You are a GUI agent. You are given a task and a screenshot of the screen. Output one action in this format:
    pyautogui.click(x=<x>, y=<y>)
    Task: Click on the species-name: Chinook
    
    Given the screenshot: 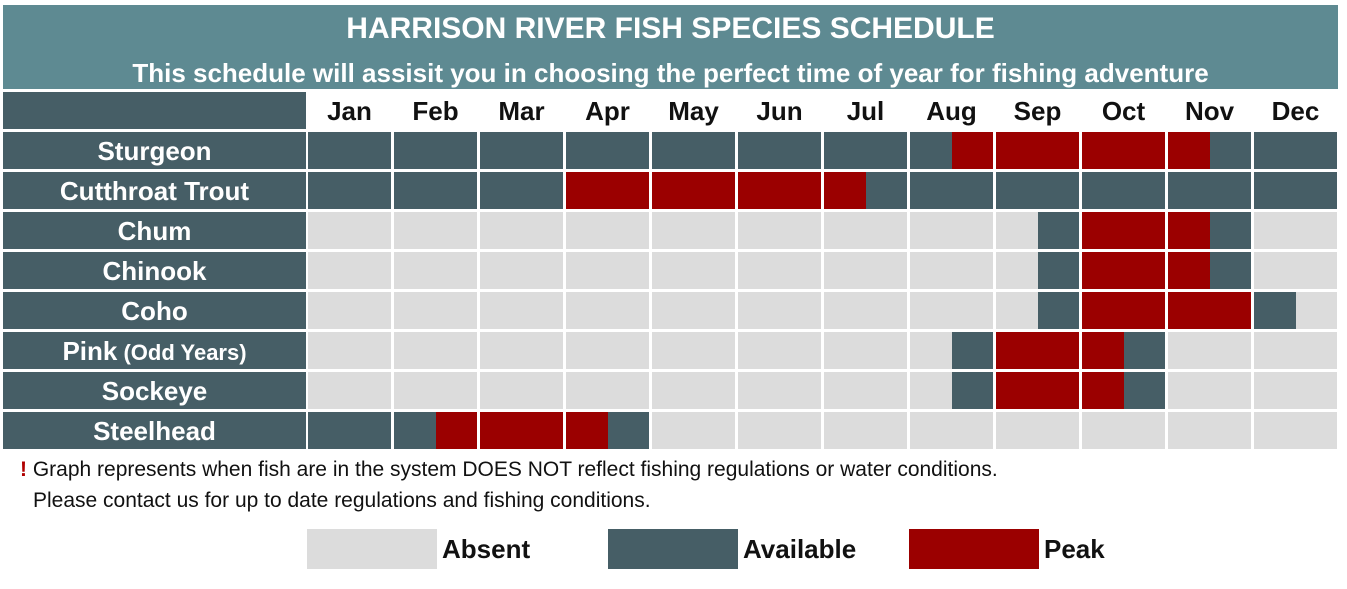 What is the action you would take?
    pyautogui.click(x=154, y=271)
    